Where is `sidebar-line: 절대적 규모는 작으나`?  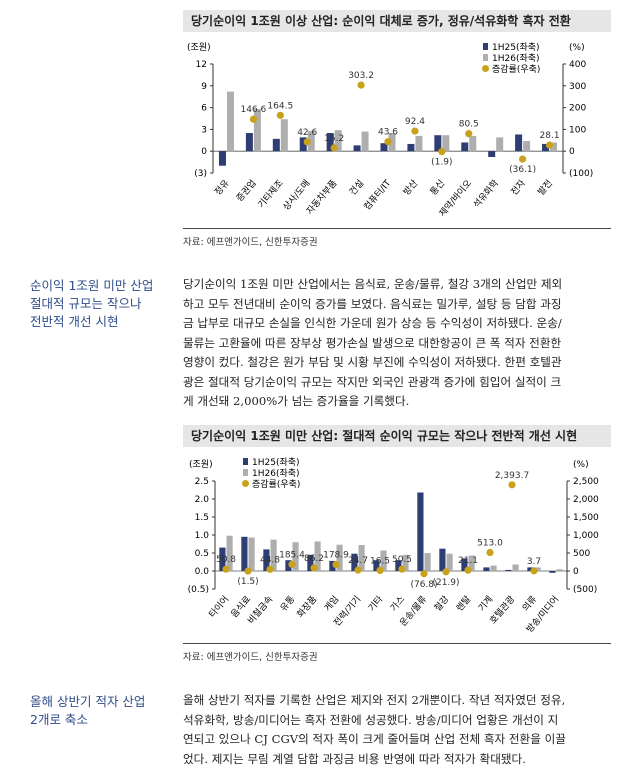 sidebar-line: 절대적 규모는 작으나 is located at coordinates (86, 303).